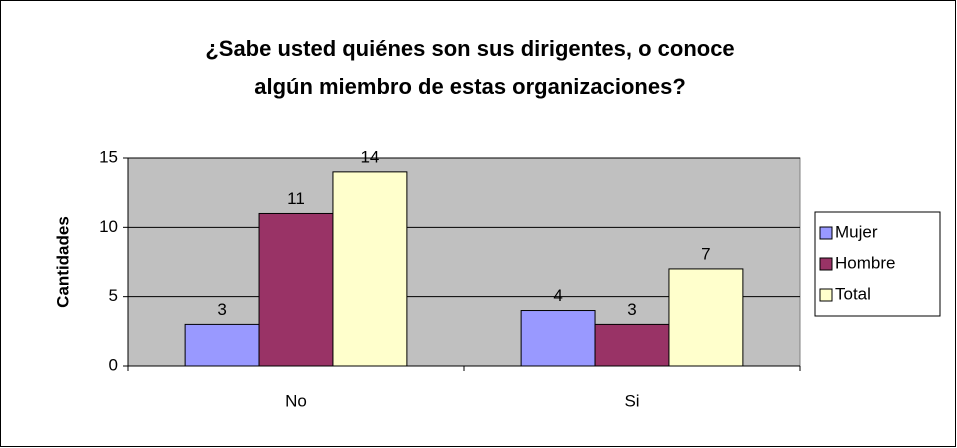  I want to click on legend-label: Total, so click(853, 293).